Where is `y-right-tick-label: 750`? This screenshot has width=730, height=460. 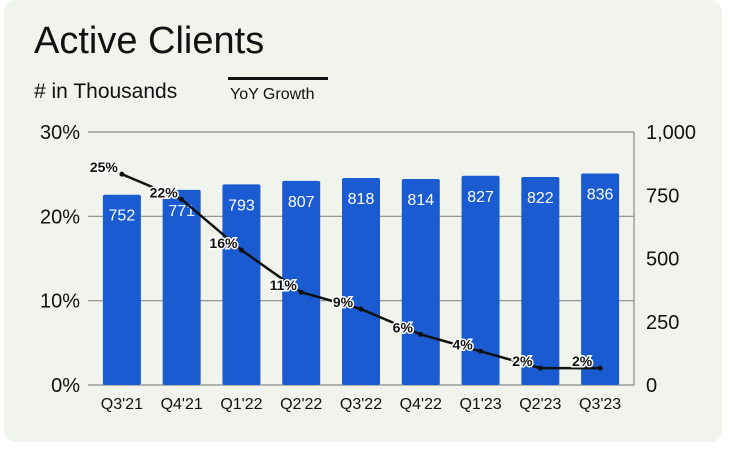
y-right-tick-label: 750 is located at coordinates (662, 196).